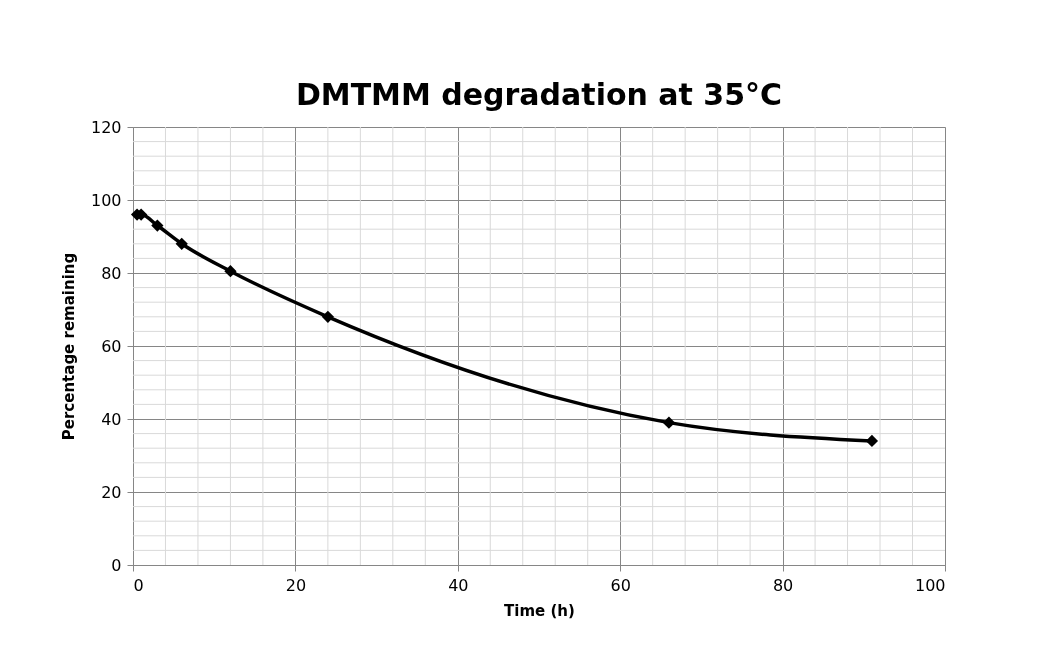 This screenshot has height=666, width=1049. What do you see at coordinates (539, 94) in the screenshot?
I see `chart-title: DMTMM degradation at 35°C` at bounding box center [539, 94].